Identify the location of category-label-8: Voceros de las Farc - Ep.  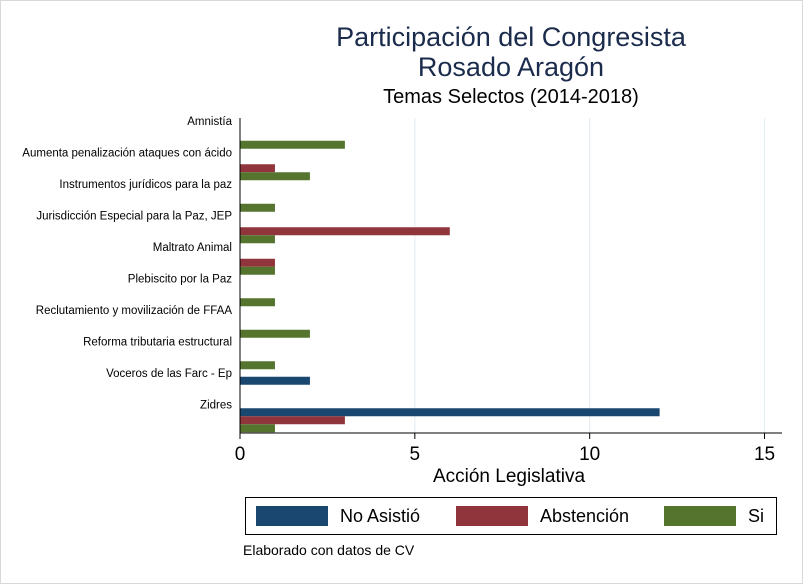
(169, 374).